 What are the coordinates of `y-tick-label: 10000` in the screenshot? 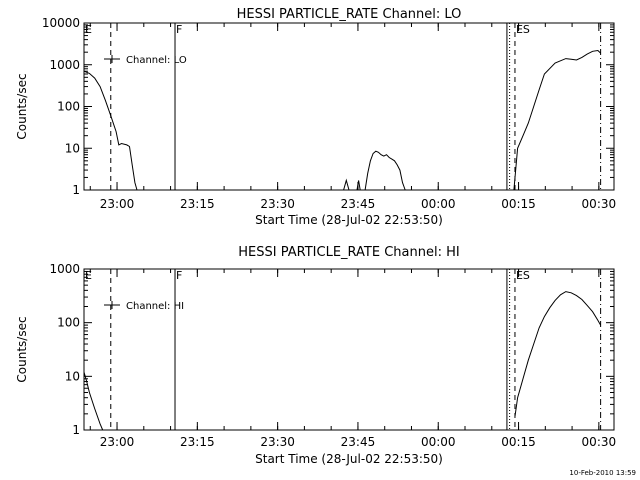 It's located at (61, 23).